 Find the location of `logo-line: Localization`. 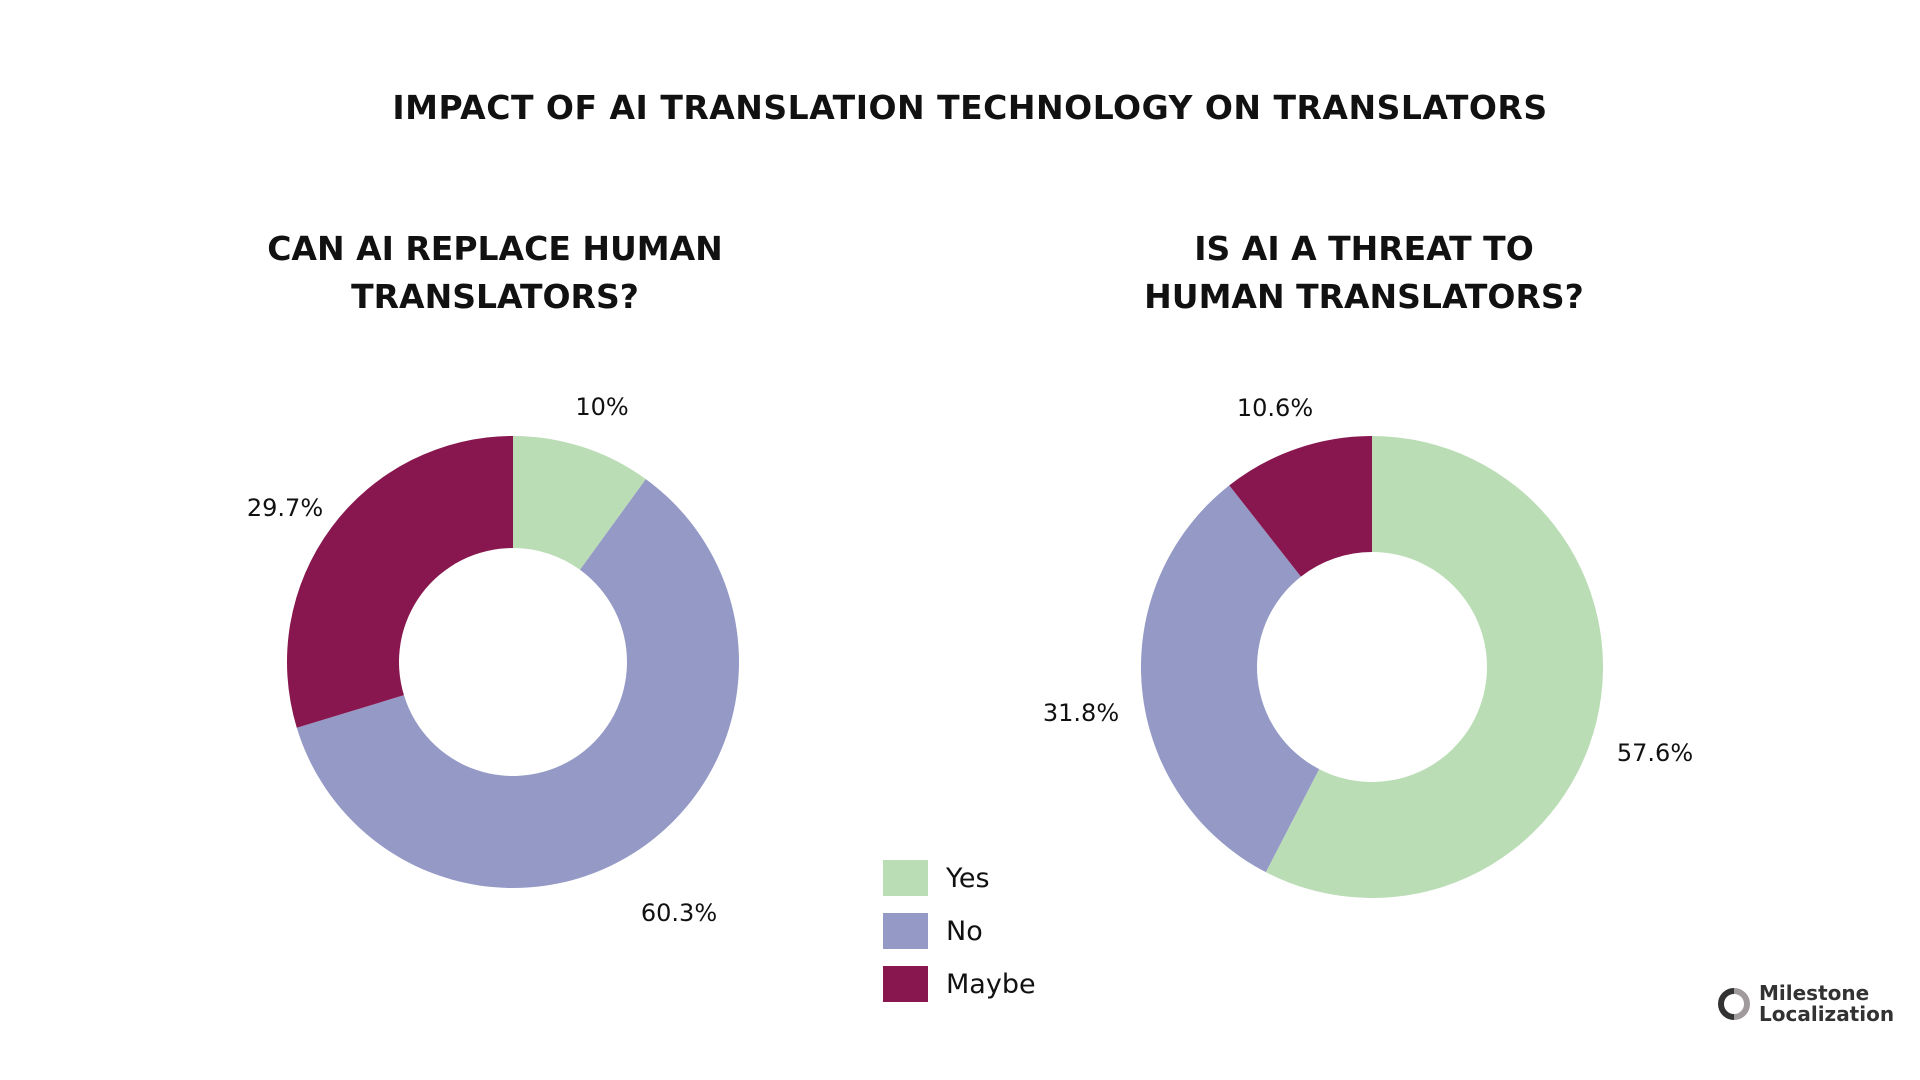

logo-line: Localization is located at coordinates (1827, 1014).